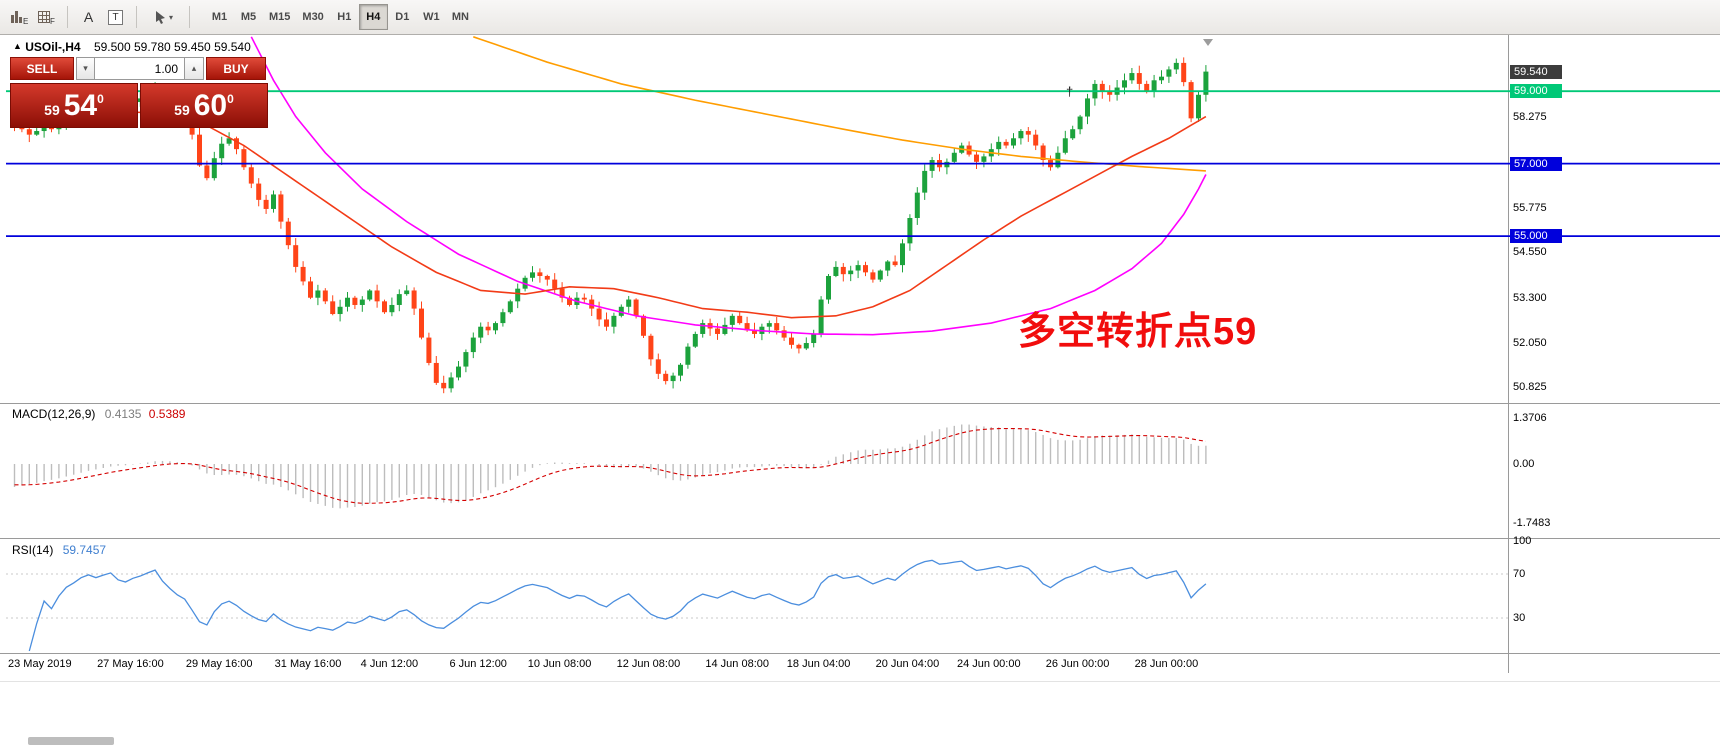 The image size is (1720, 746). I want to click on text-tool-icon: T, so click(115, 17).